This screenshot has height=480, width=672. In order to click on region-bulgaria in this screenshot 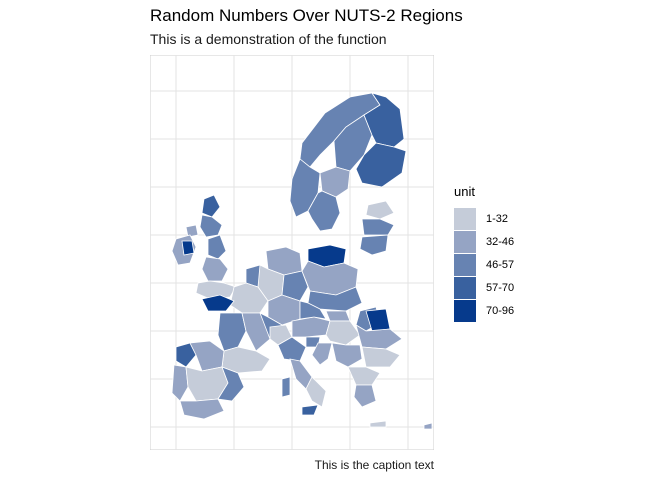, I will do `click(381, 357)`.